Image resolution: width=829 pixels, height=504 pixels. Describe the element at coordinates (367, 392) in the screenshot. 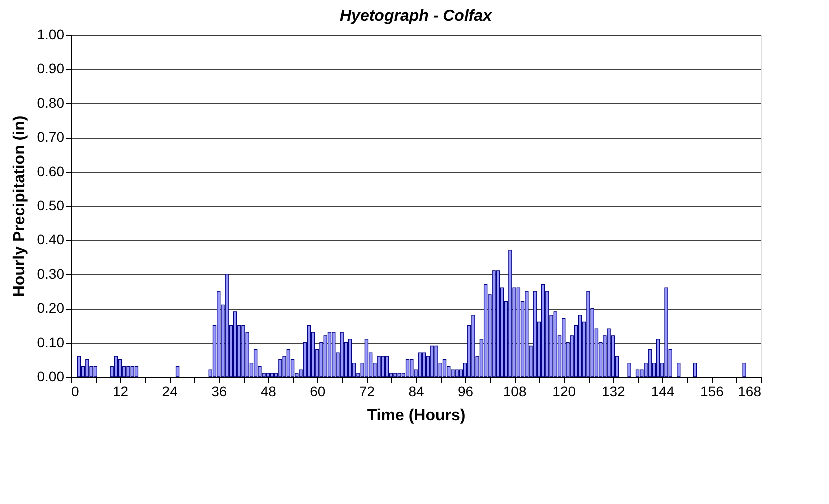

I see `x-tick-label: 72` at that location.